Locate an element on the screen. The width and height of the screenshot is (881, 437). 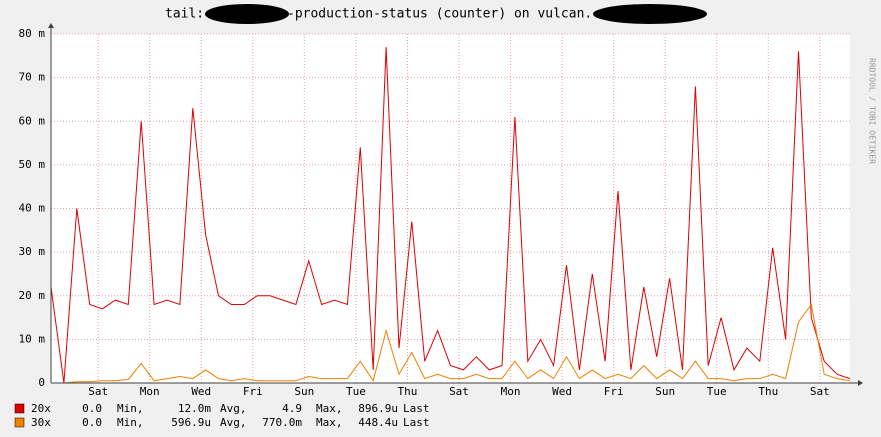
legend-label: 20x is located at coordinates (41, 408).